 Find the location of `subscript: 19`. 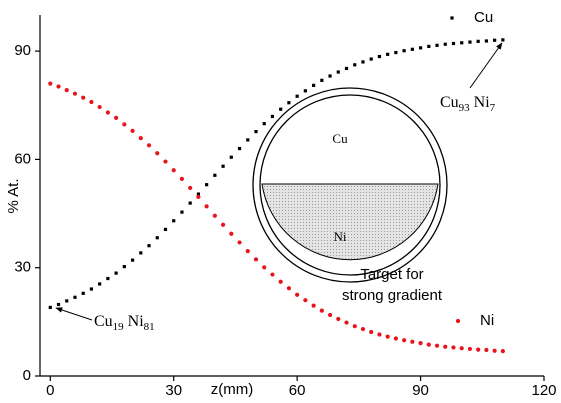

subscript: 19 is located at coordinates (119, 327).